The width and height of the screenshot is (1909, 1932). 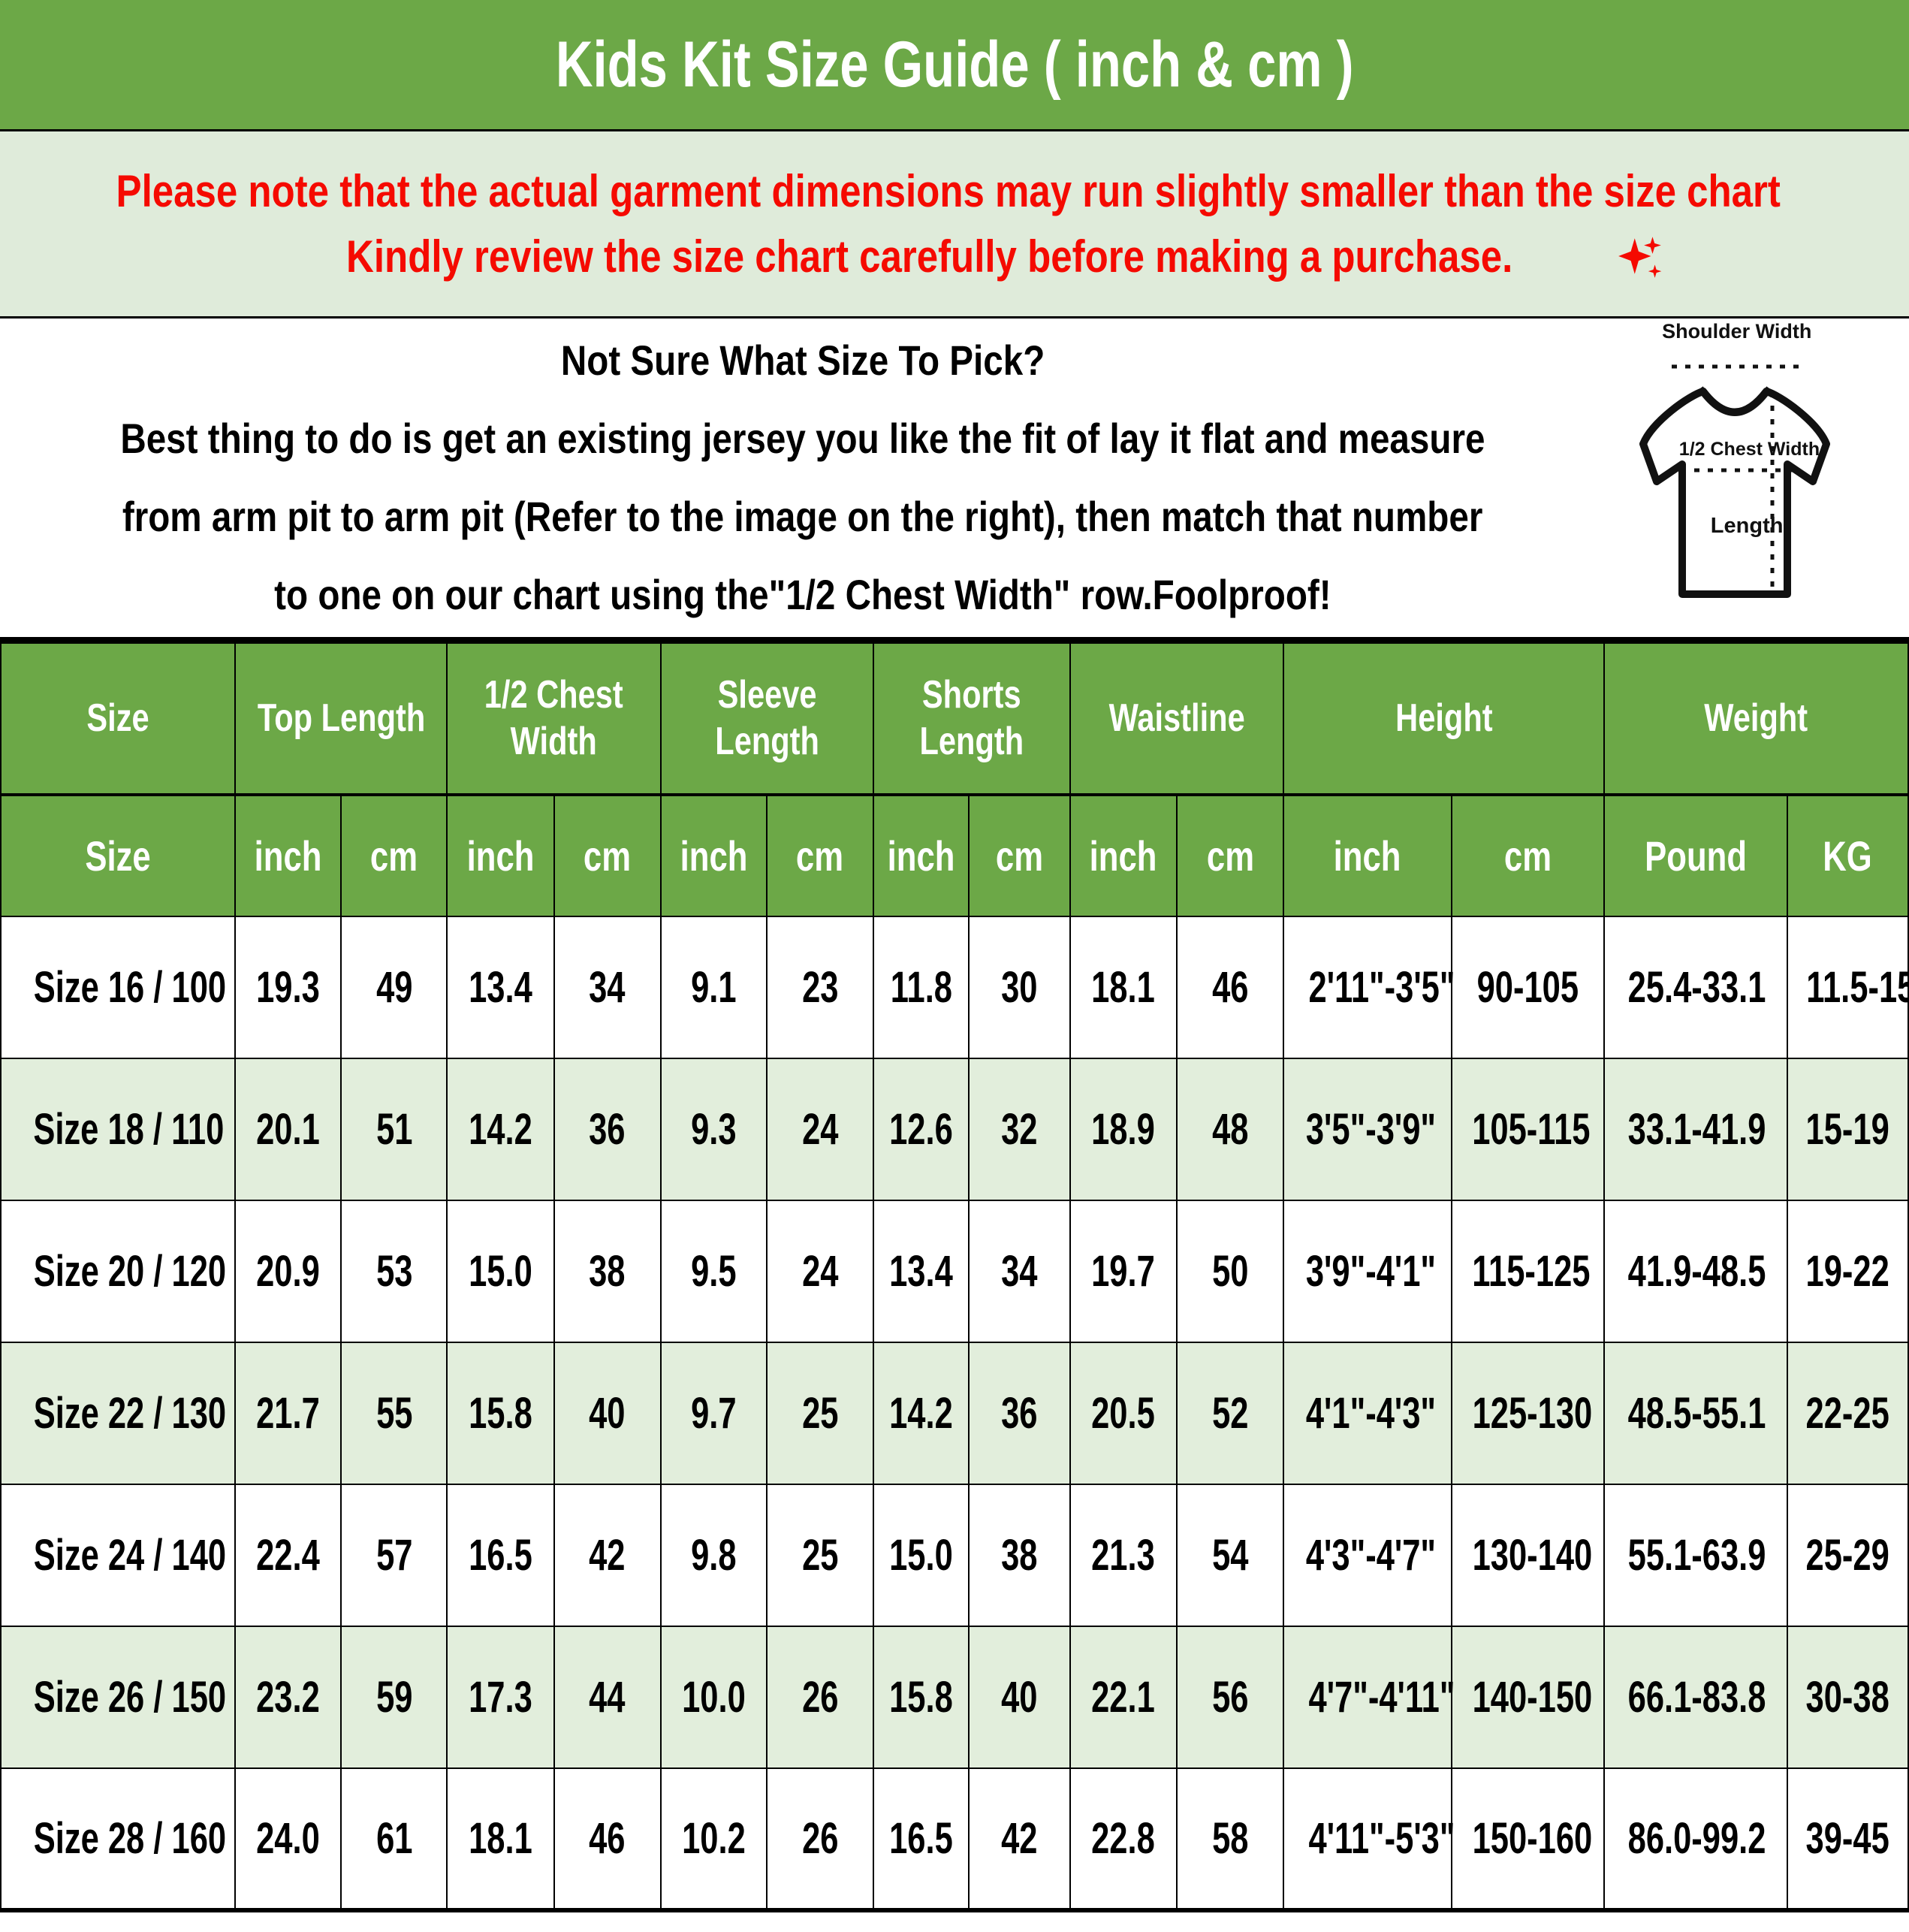 What do you see at coordinates (713, 1413) in the screenshot?
I see `value-cell: 9.7` at bounding box center [713, 1413].